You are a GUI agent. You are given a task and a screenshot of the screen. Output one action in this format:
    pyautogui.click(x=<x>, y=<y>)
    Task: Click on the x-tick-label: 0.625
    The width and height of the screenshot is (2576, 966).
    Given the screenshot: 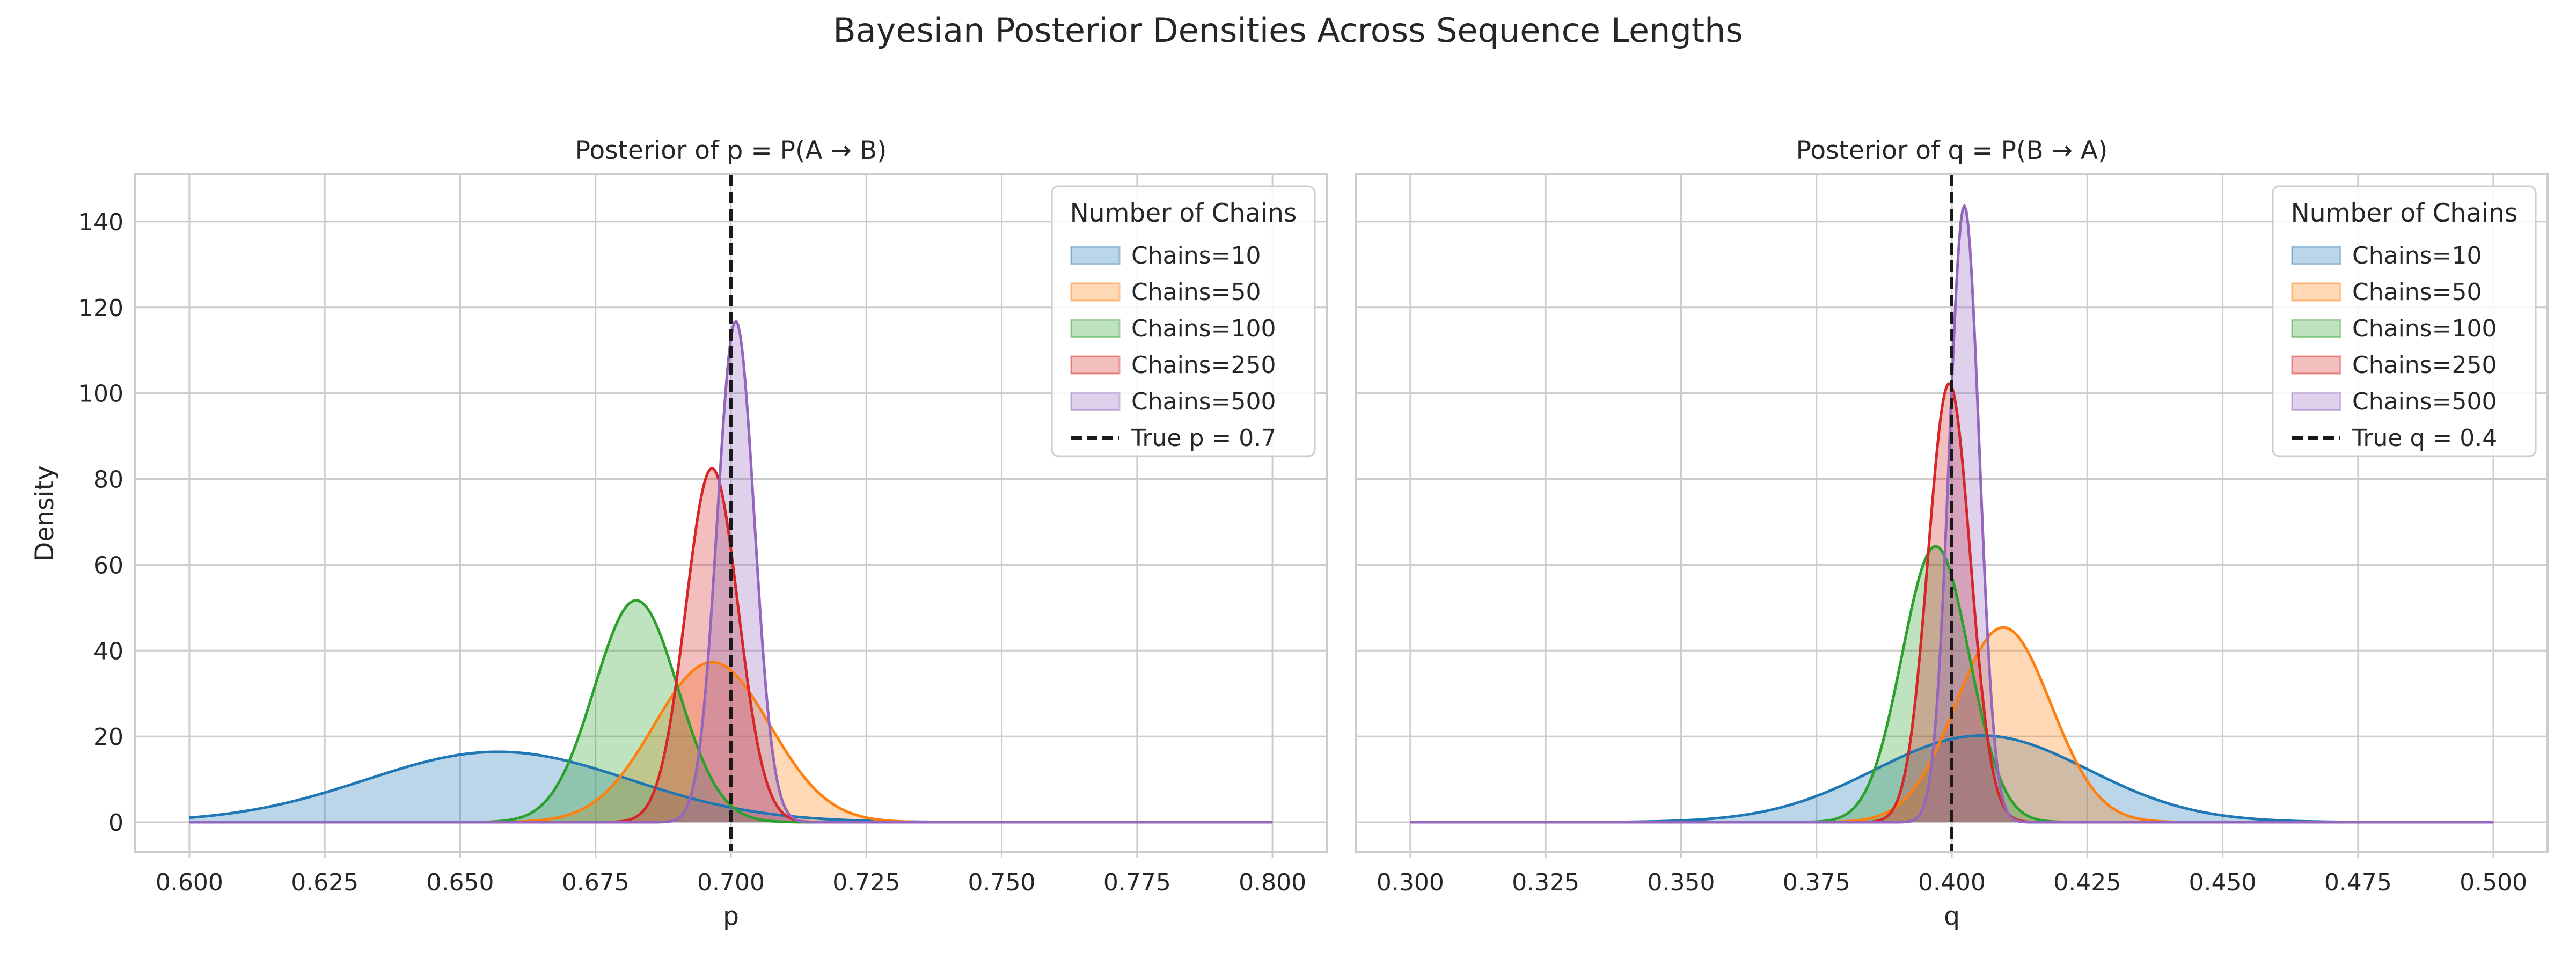 What is the action you would take?
    pyautogui.click(x=324, y=882)
    